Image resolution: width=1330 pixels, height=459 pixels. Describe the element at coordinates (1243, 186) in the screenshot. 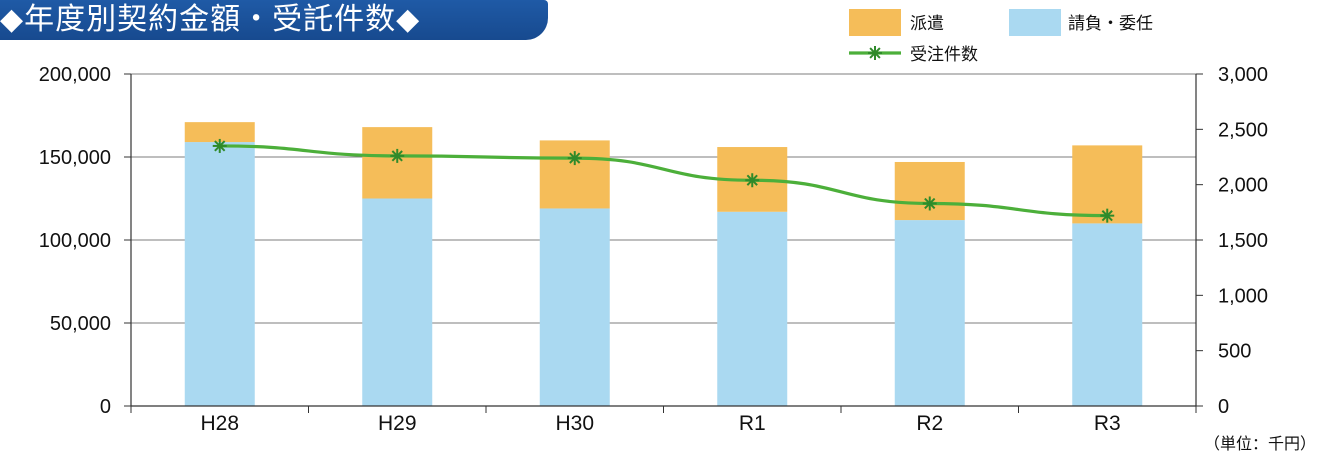

I see `right-tick-label: 2,000` at that location.